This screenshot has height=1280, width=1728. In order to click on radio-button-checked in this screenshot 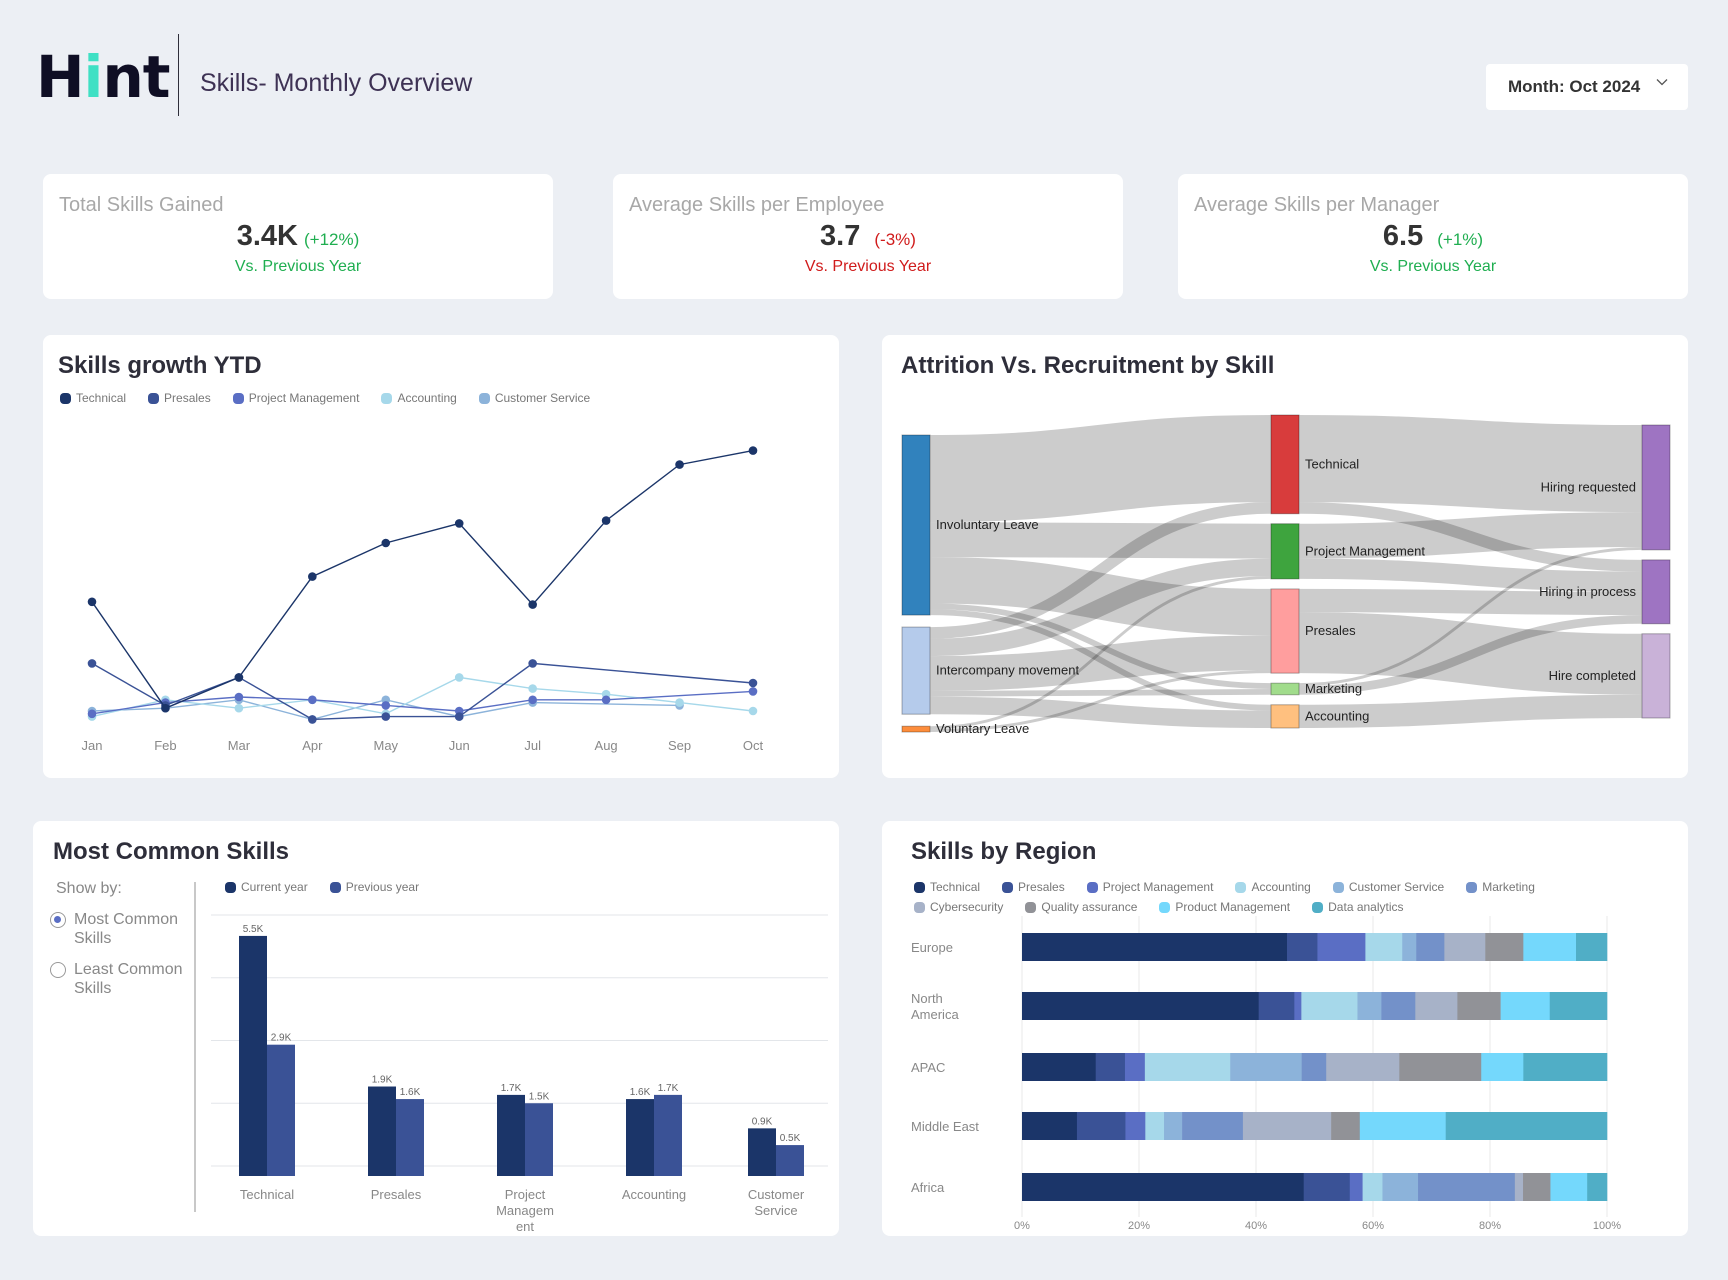, I will do `click(58, 920)`.